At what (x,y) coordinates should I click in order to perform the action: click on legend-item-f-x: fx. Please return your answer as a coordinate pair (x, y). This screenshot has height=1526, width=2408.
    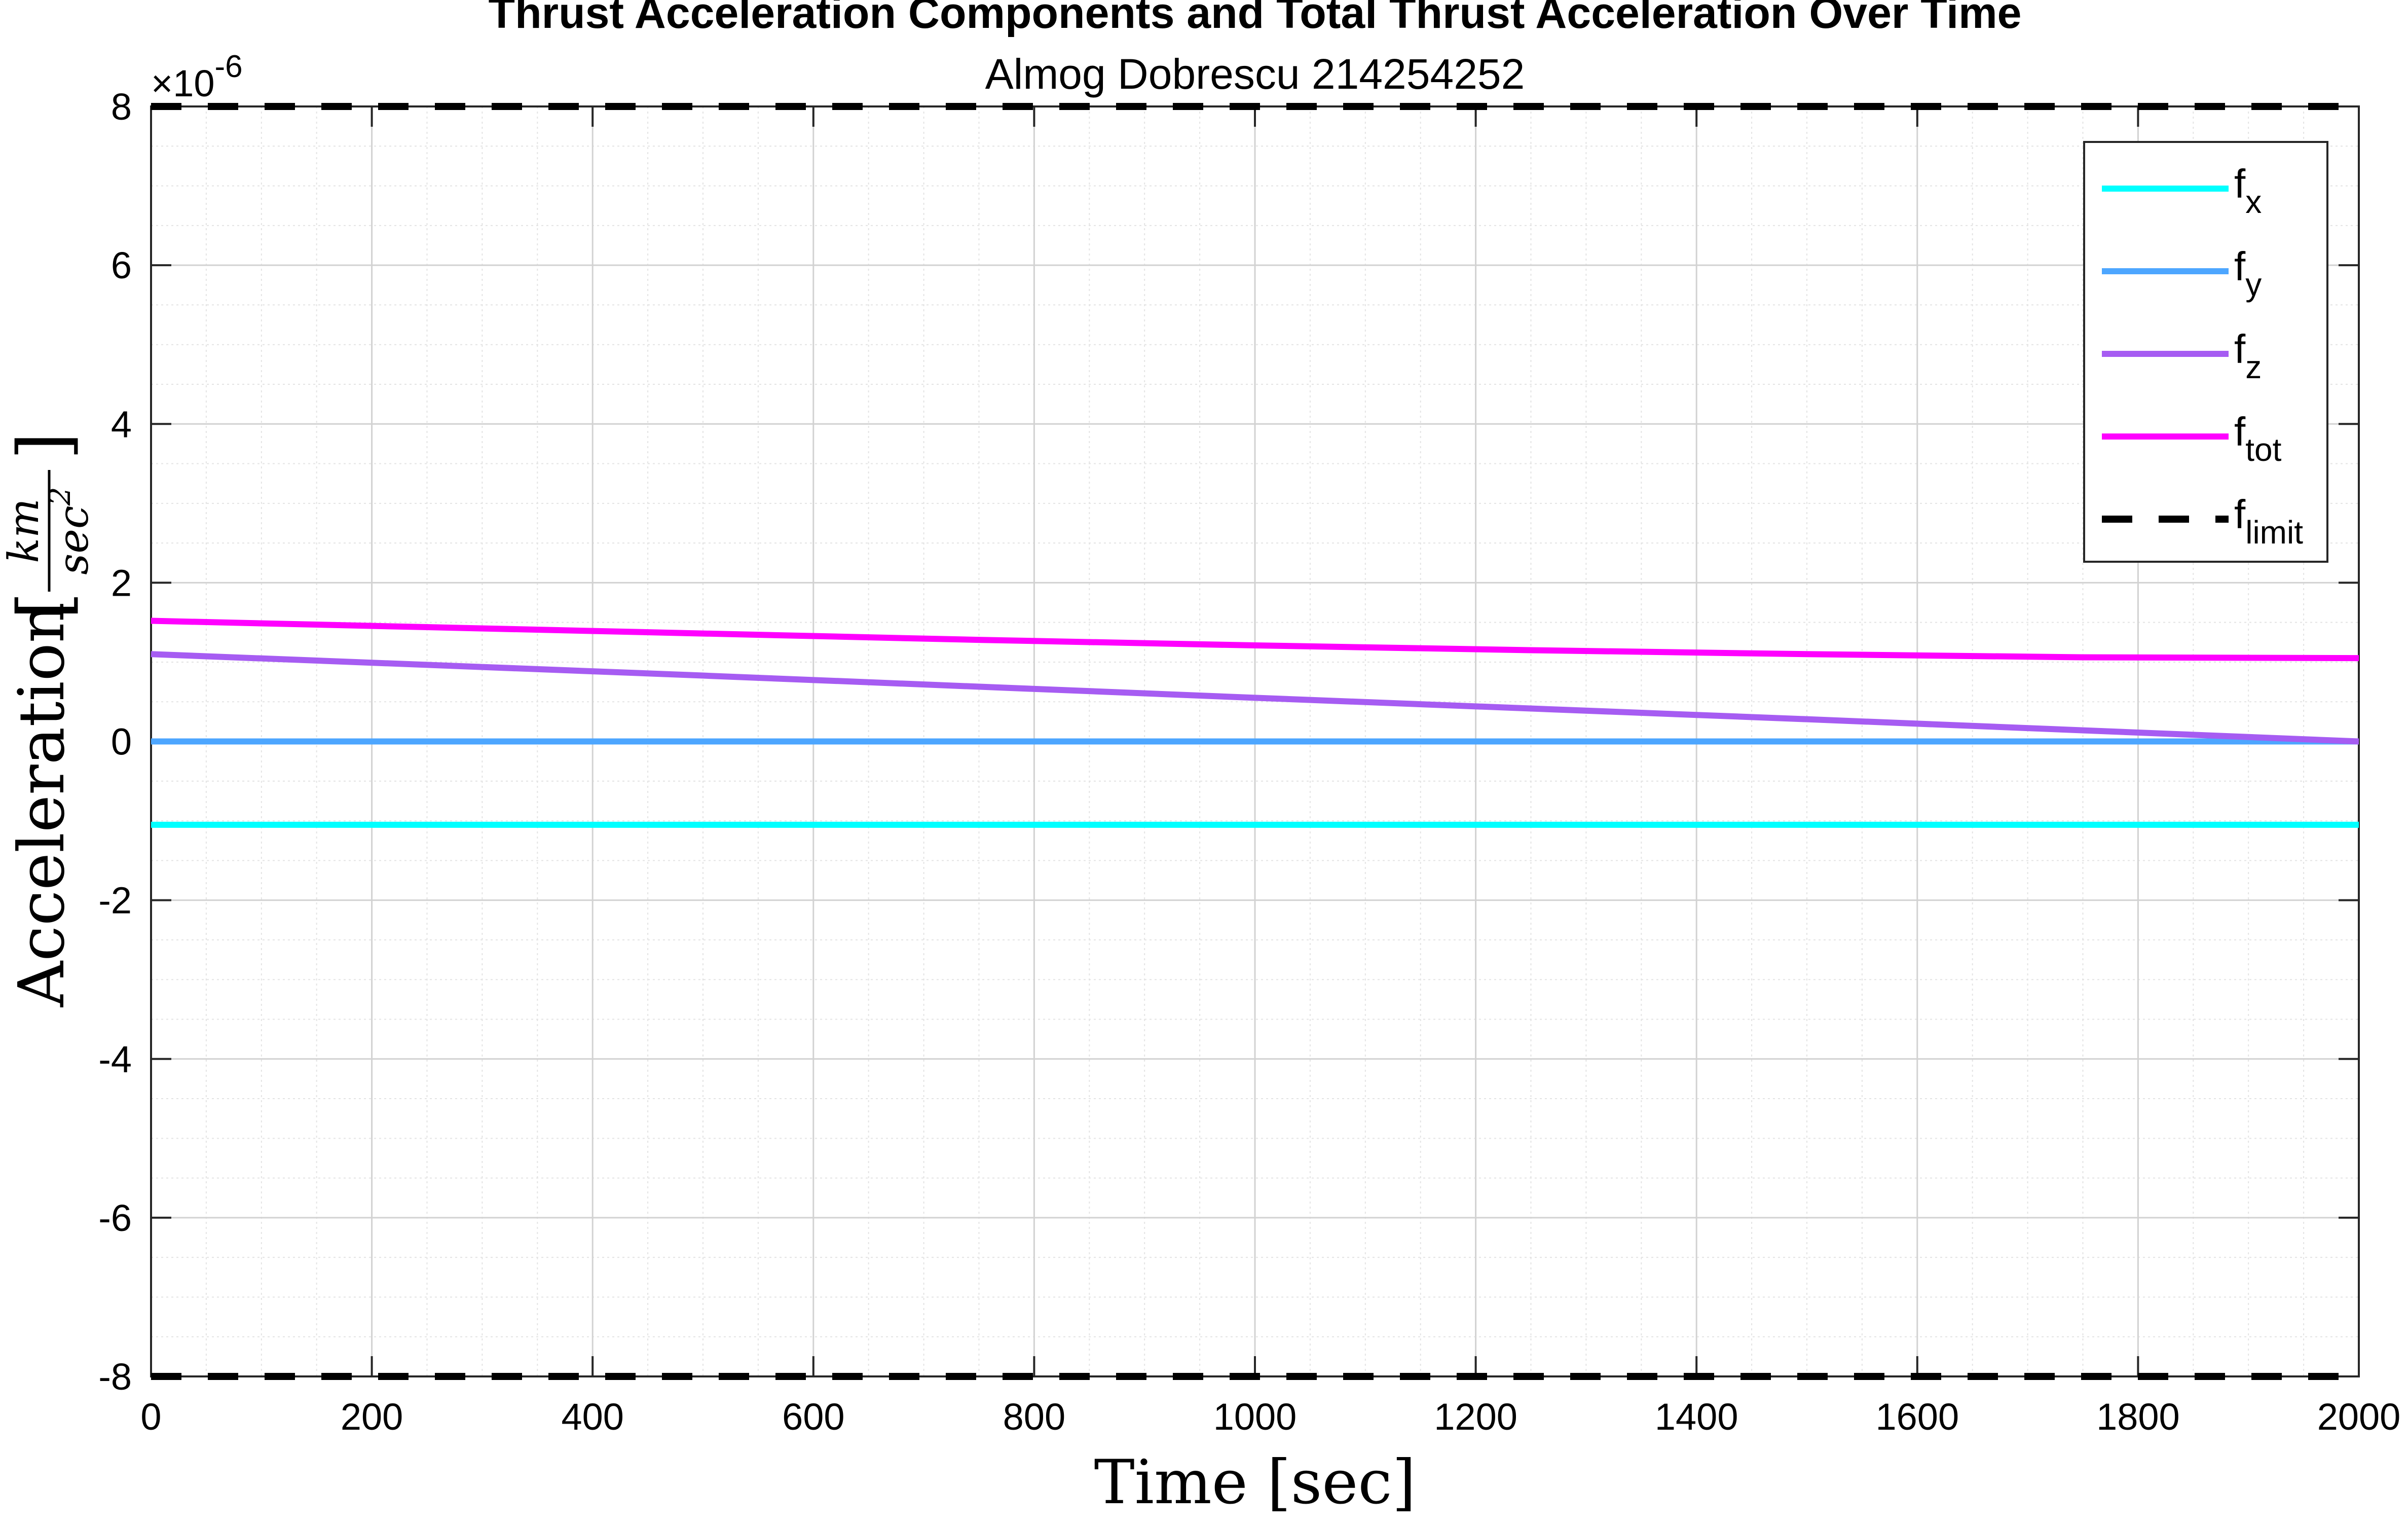
    Looking at the image, I should click on (2182, 191).